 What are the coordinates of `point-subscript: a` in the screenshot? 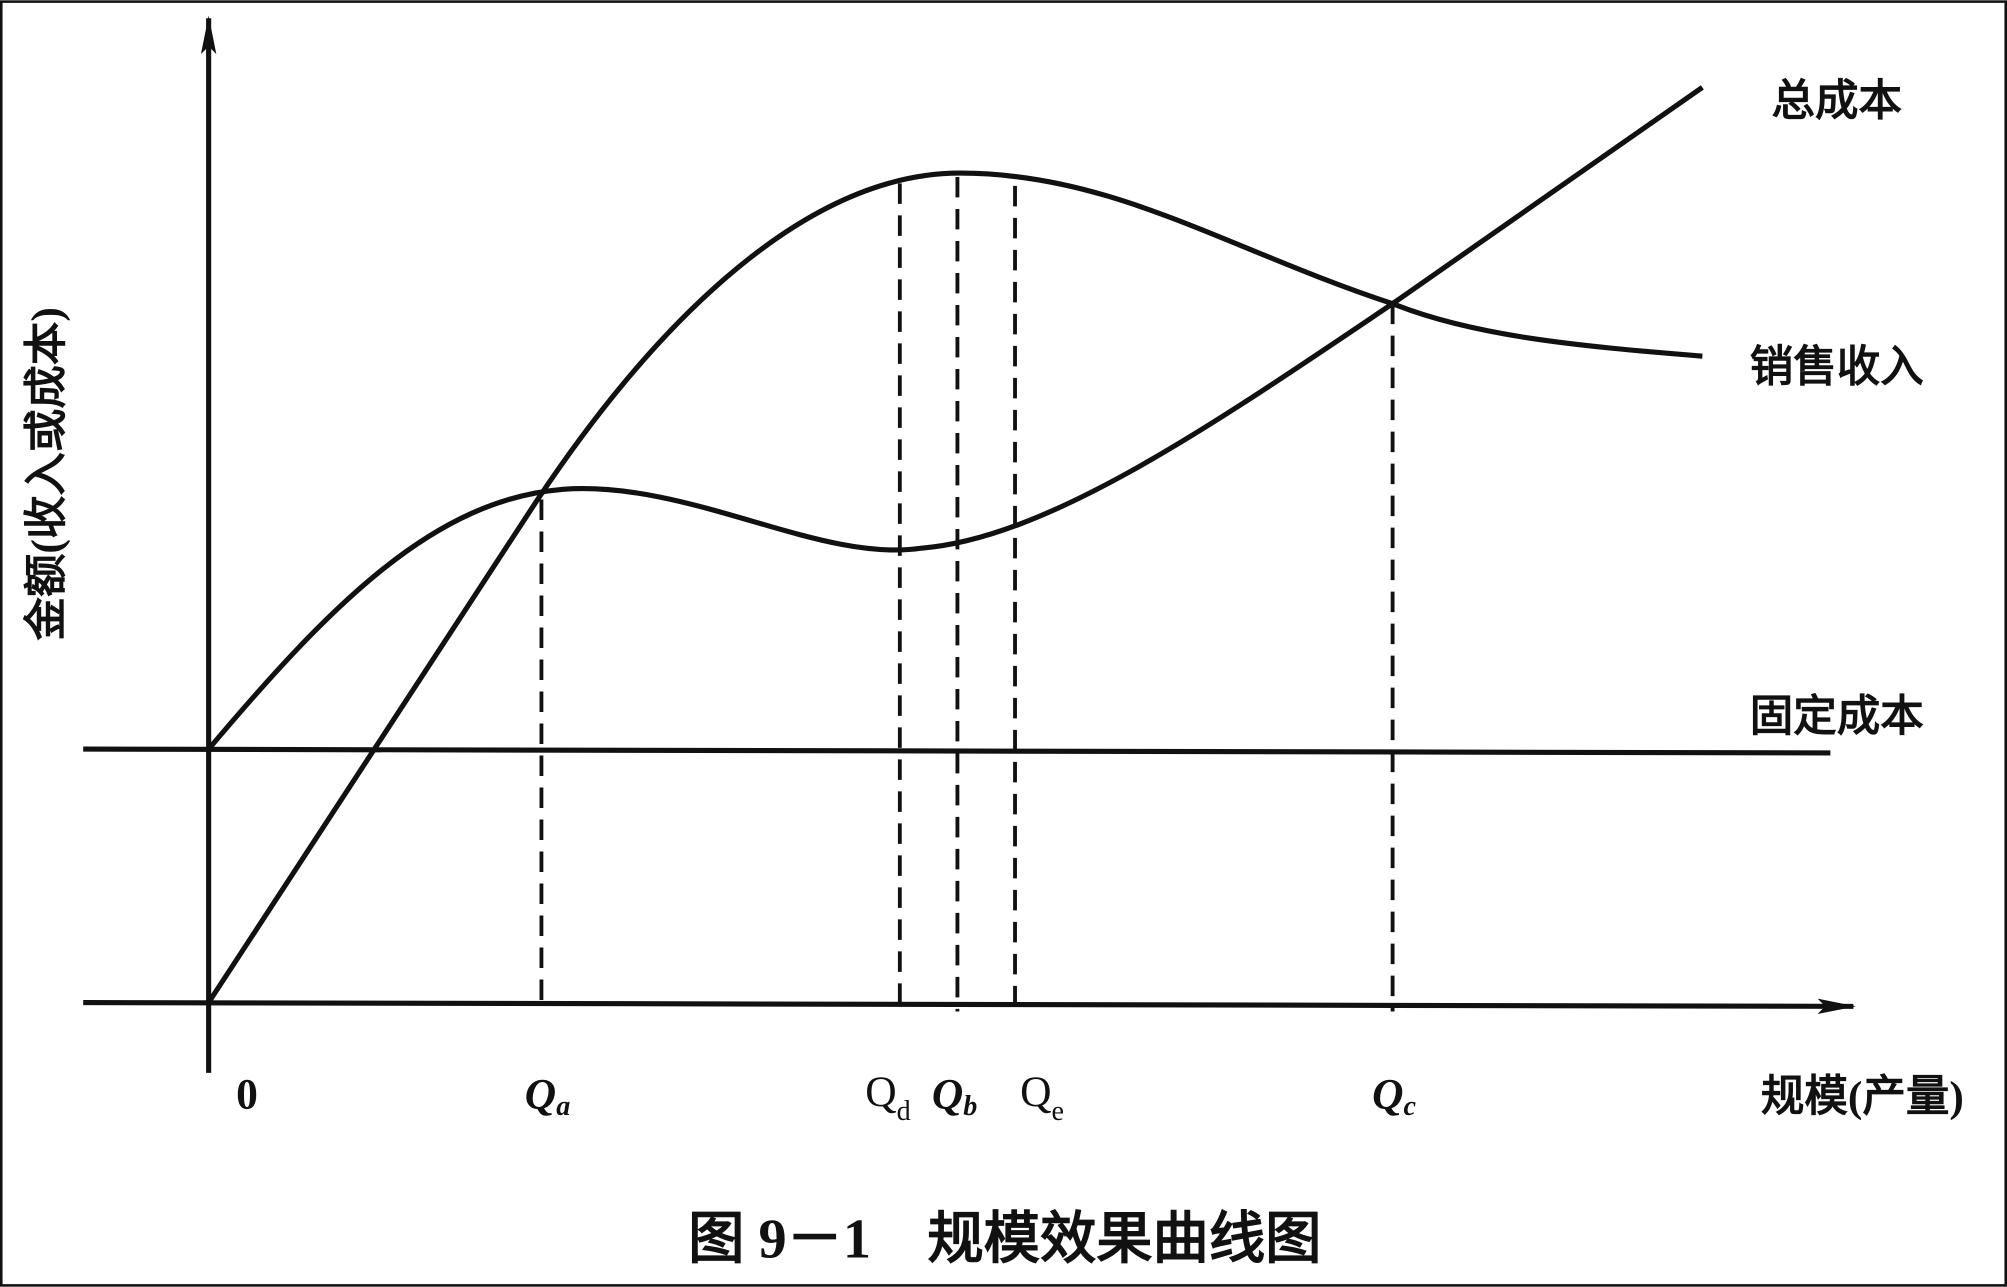 It's located at (563, 1106).